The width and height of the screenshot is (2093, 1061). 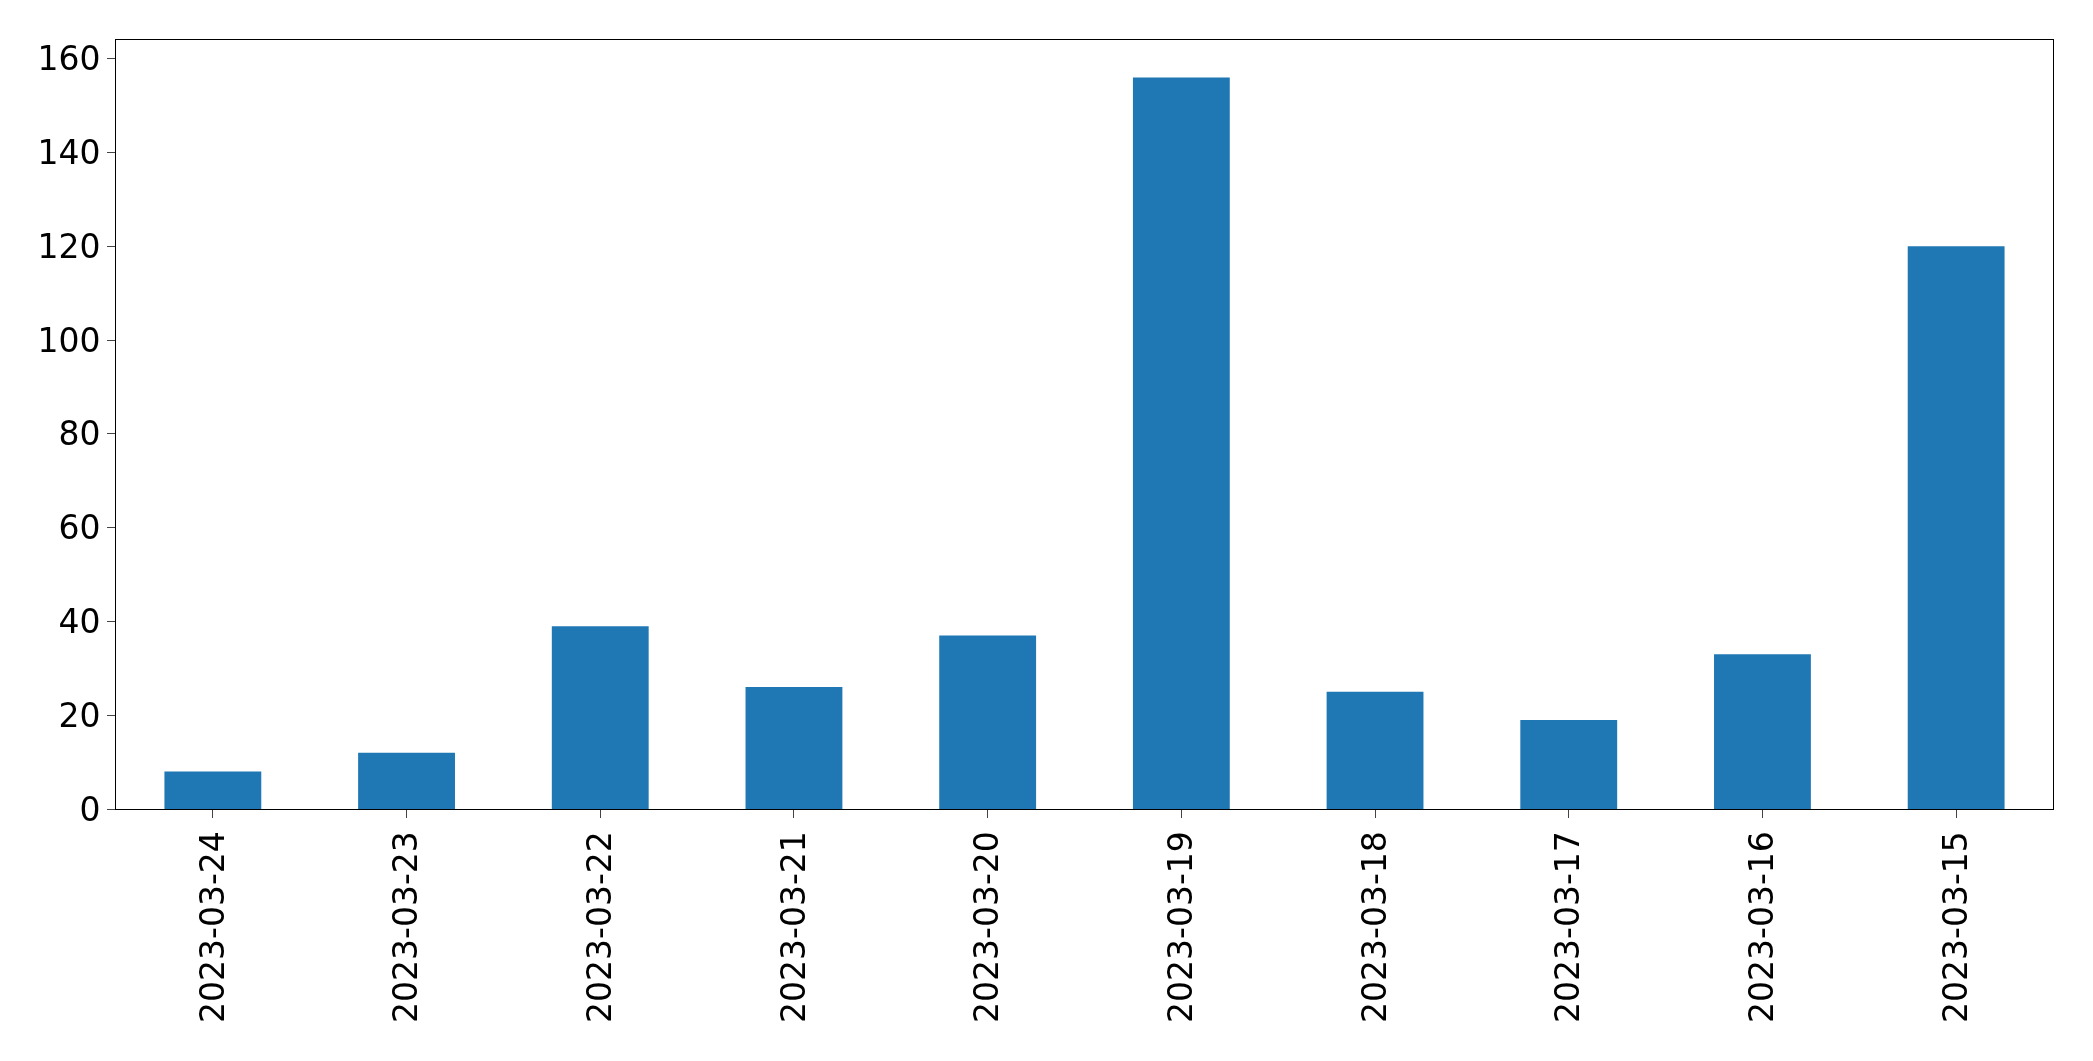 What do you see at coordinates (1762, 927) in the screenshot?
I see `x-tick-label: 2023-03-16` at bounding box center [1762, 927].